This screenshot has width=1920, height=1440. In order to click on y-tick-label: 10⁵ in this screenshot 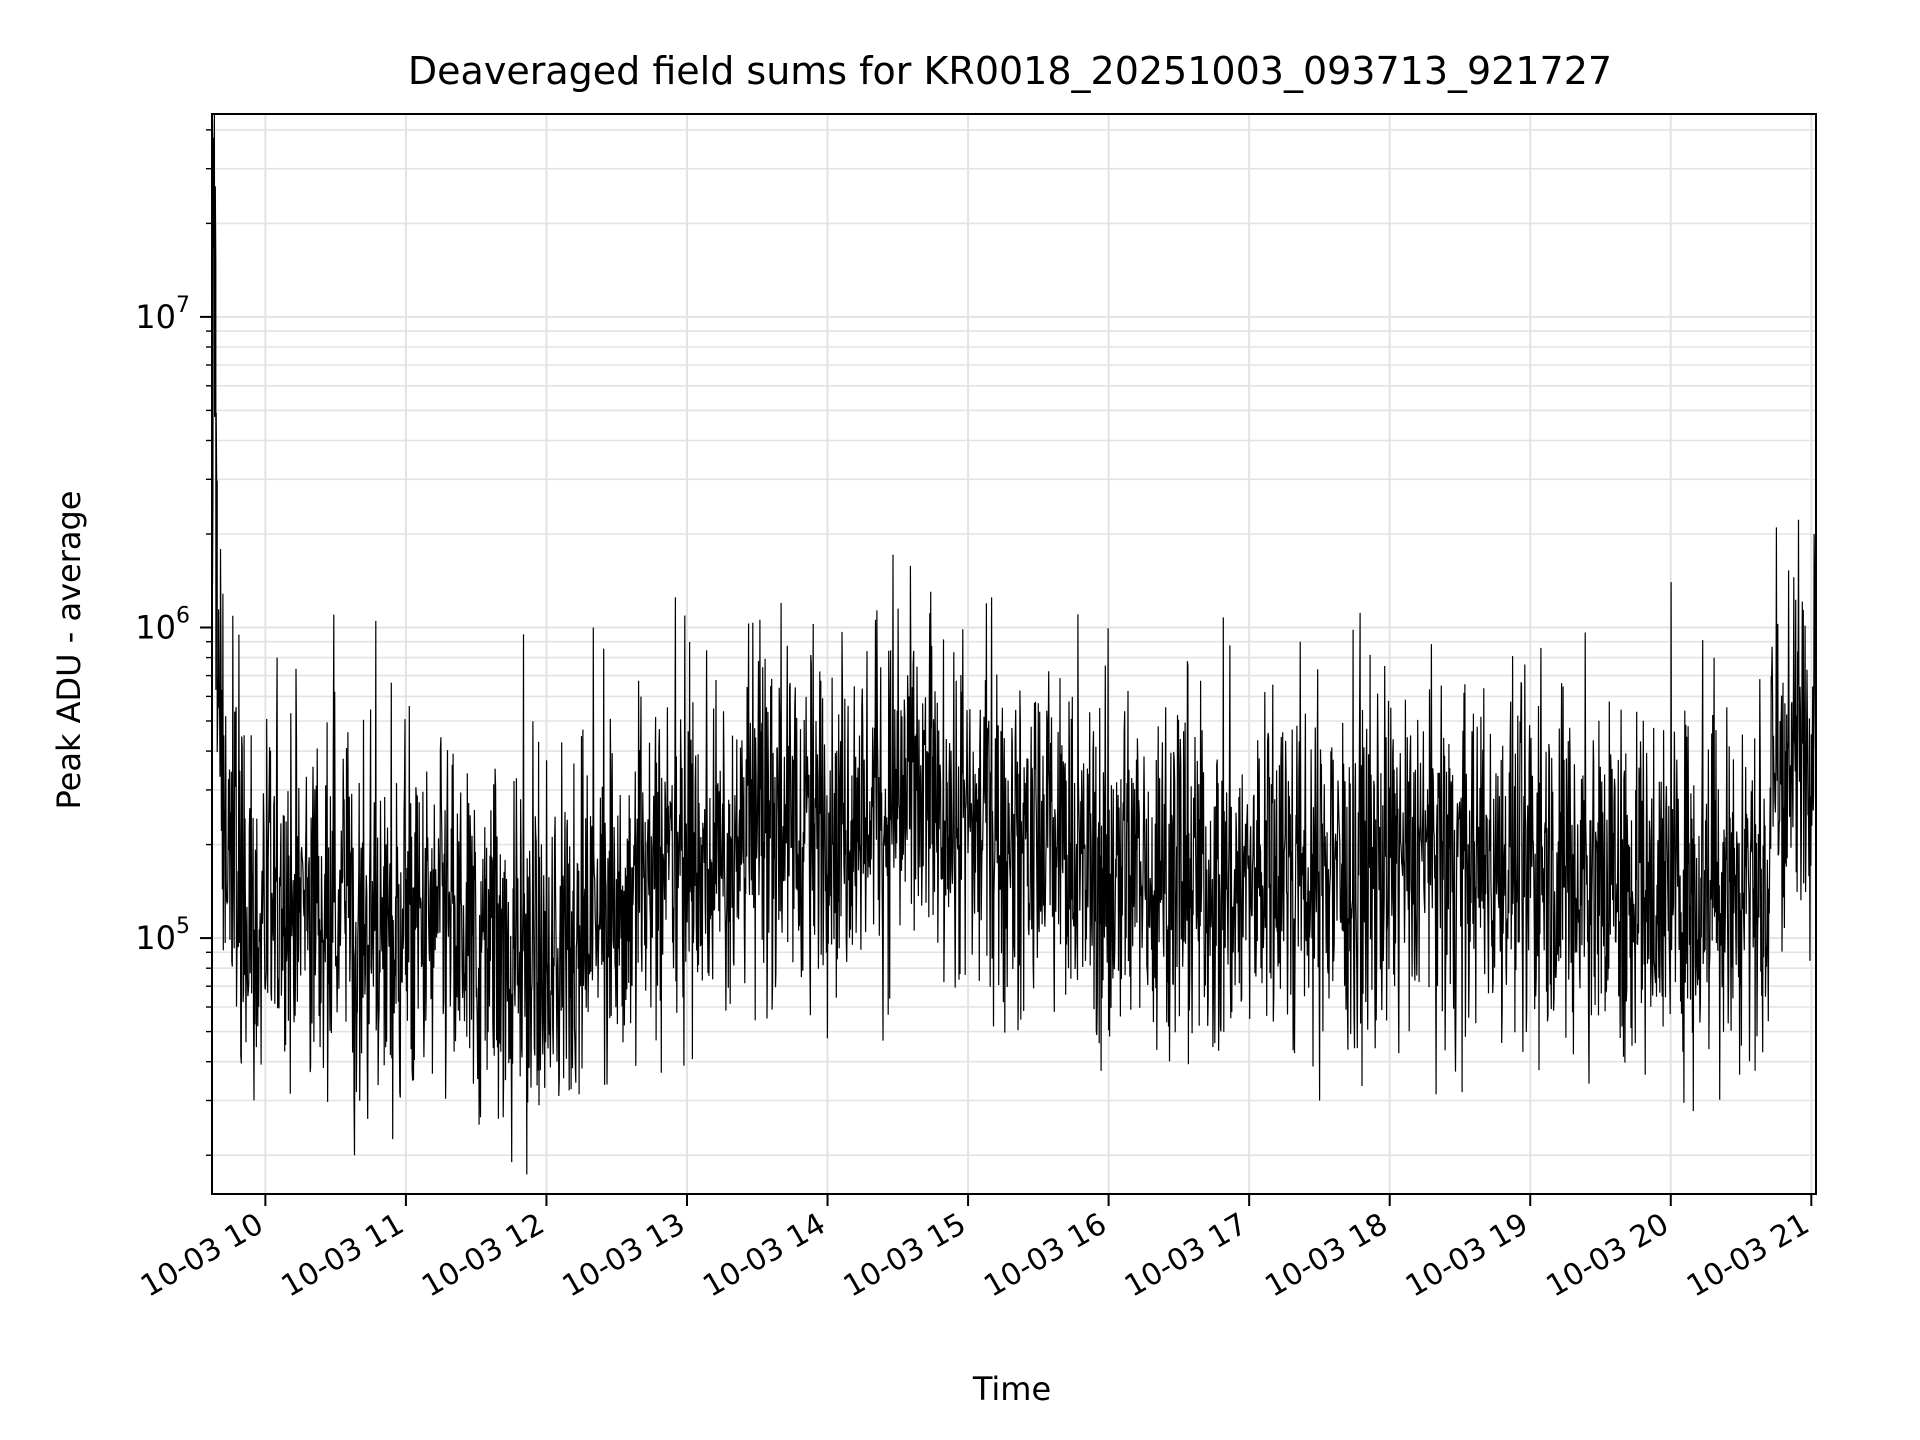, I will do `click(162, 935)`.